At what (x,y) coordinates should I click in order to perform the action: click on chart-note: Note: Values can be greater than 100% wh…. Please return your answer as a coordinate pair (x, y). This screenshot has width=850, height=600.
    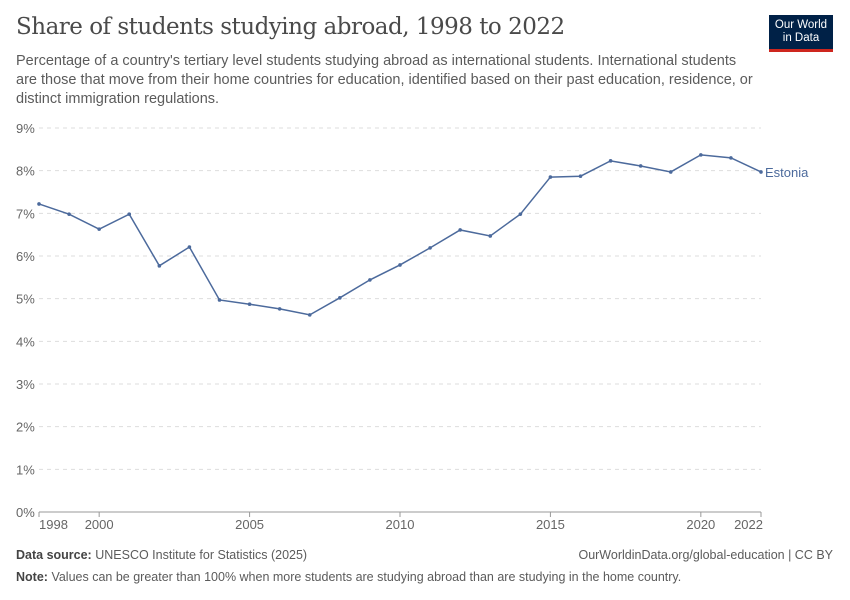
    Looking at the image, I should click on (348, 577).